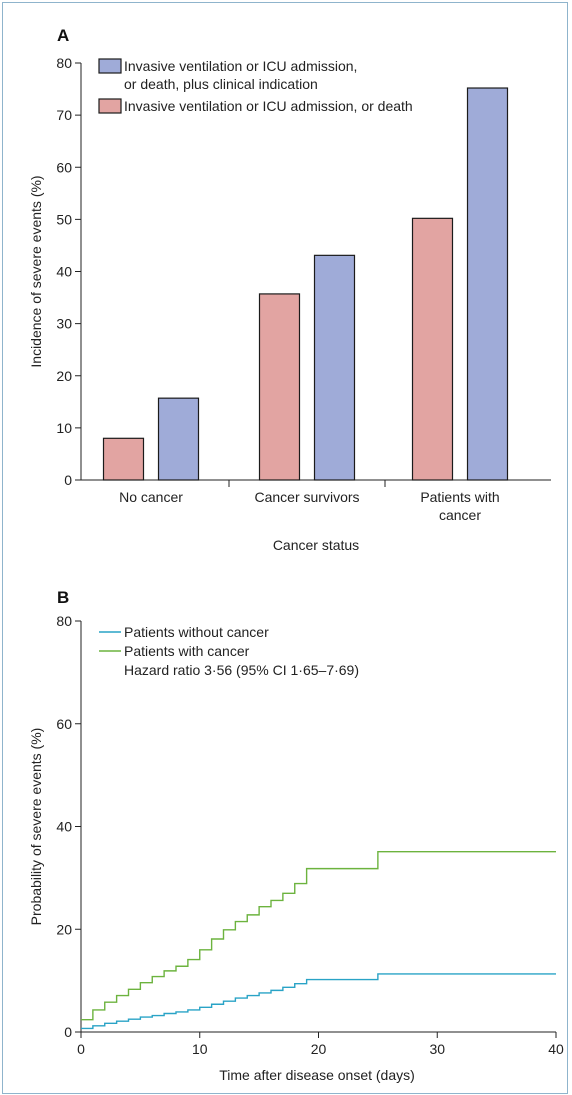  I want to click on panel-a-y-tick-label: 0, so click(68, 480).